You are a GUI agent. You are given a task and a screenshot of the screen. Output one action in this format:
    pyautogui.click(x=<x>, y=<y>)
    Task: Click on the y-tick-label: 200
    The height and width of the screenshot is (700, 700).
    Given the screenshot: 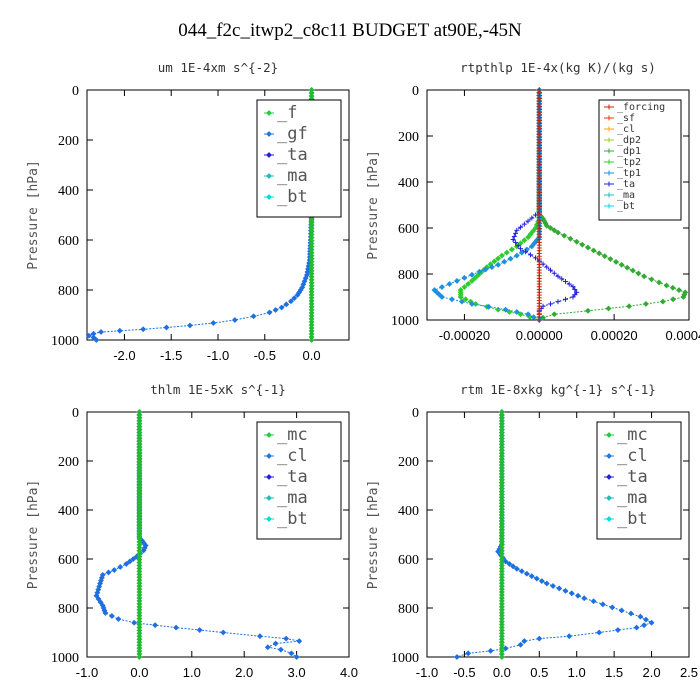 What is the action you would take?
    pyautogui.click(x=408, y=137)
    